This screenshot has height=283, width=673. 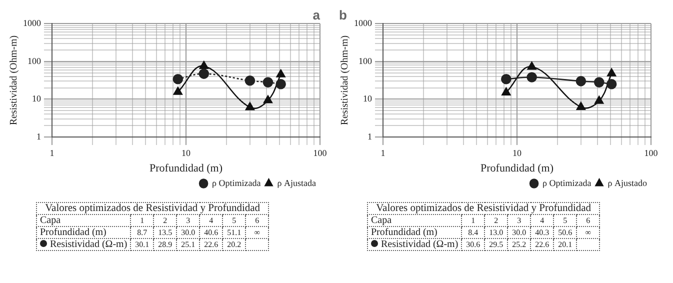 What do you see at coordinates (296, 183) in the screenshot?
I see `legend-label: ρ Ajustada` at bounding box center [296, 183].